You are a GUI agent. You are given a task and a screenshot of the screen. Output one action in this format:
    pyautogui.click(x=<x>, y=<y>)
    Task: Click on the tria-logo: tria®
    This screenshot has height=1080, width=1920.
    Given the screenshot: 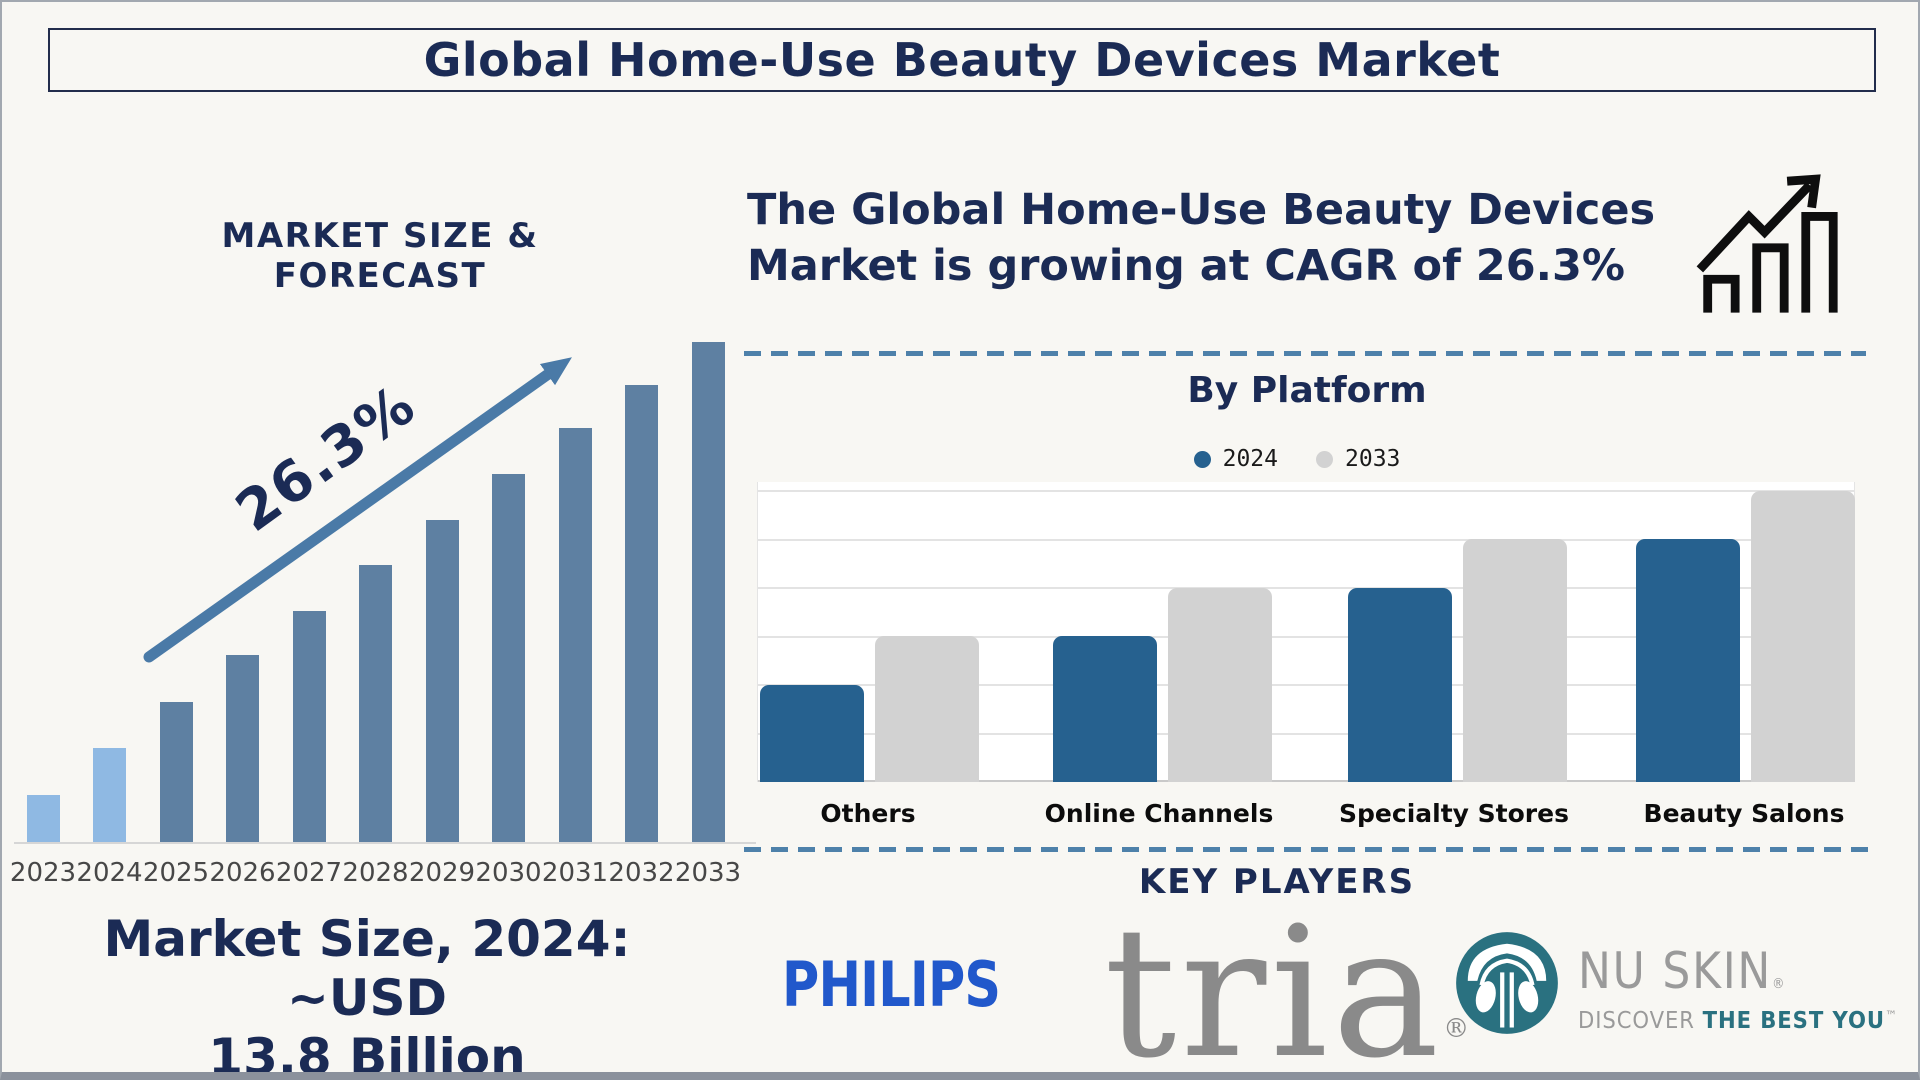 What is the action you would take?
    pyautogui.click(x=1287, y=988)
    